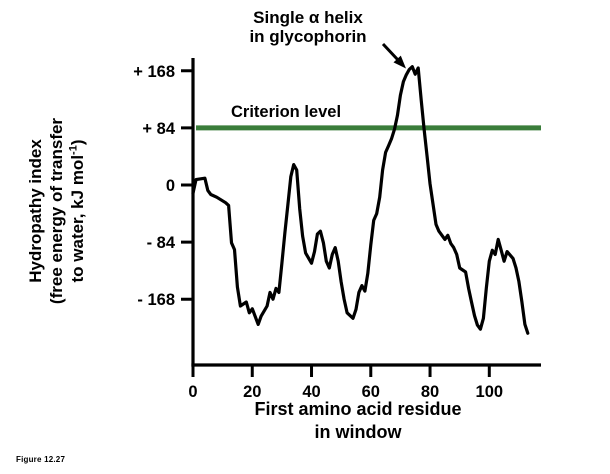 The image size is (610, 474). I want to click on x-axis-label-line1: First amino acid residue, so click(358, 409).